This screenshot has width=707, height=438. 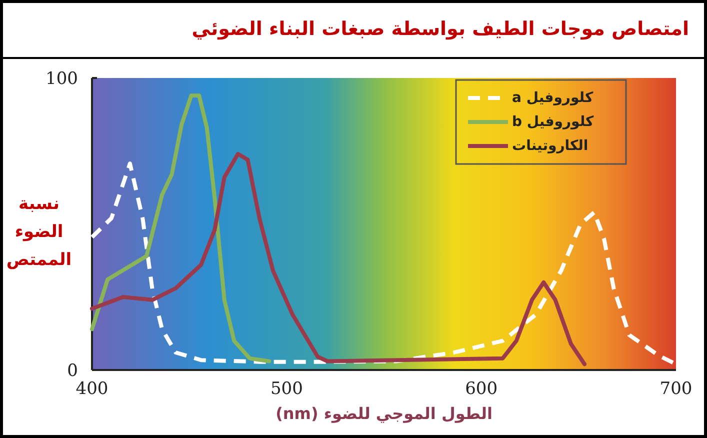 What do you see at coordinates (62, 79) in the screenshot?
I see `y-tick-label: 100` at bounding box center [62, 79].